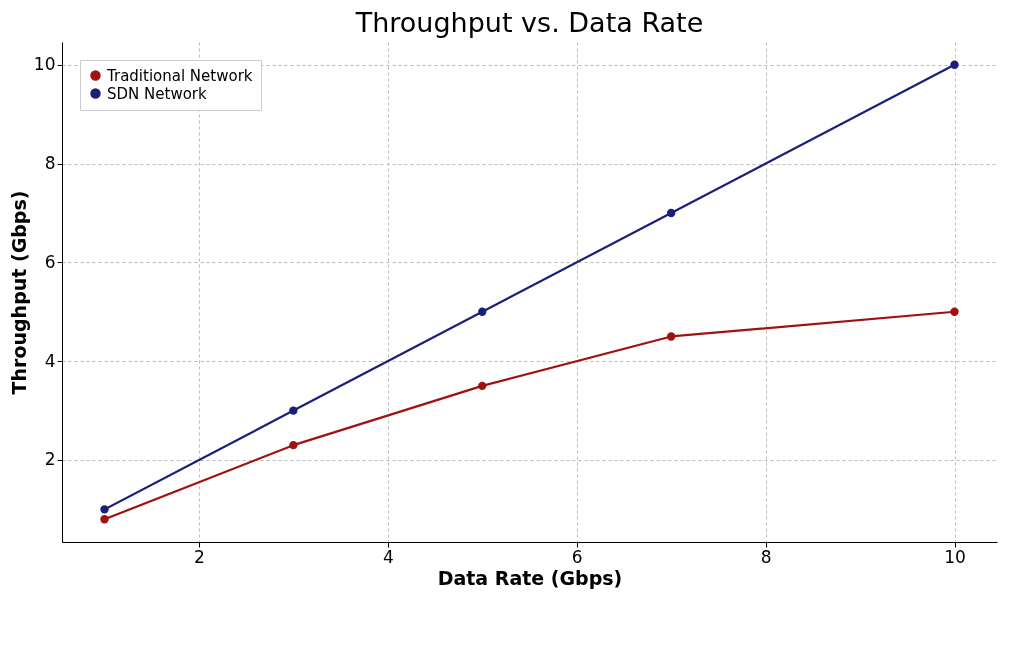 Image resolution: width=1030 pixels, height=663 pixels. Describe the element at coordinates (18, 292) in the screenshot. I see `y-axis-title: Throughput (Gbps)` at that location.